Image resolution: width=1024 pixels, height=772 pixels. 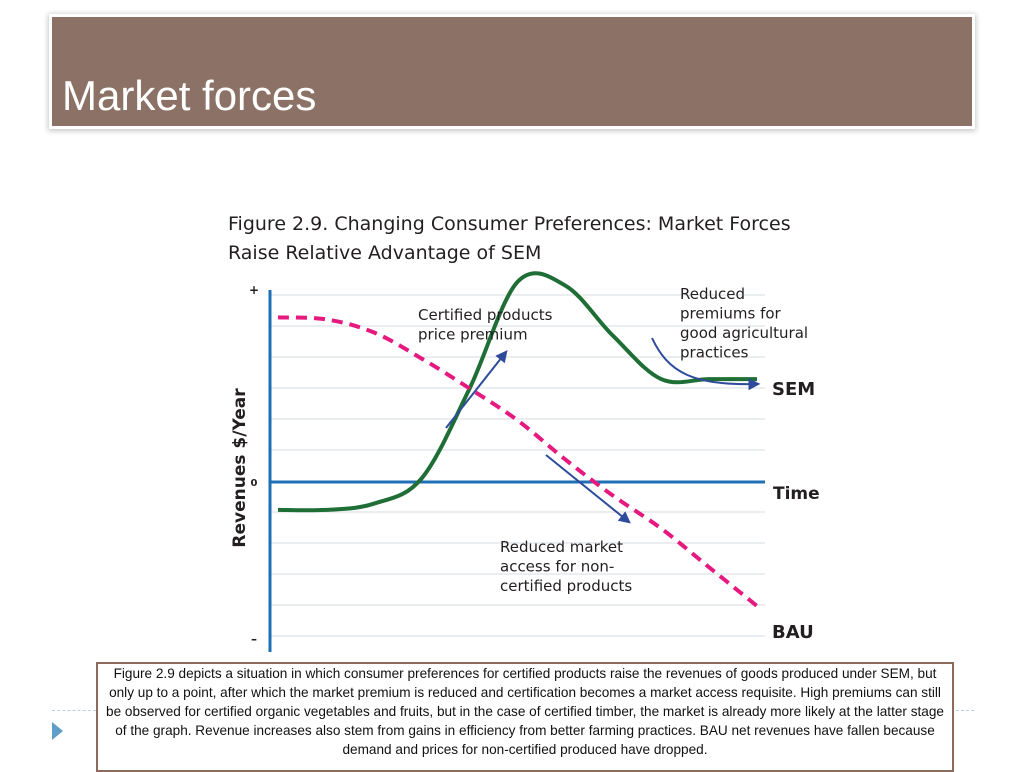 What do you see at coordinates (240, 468) in the screenshot?
I see `y-axis-label: Revenues $/Year` at bounding box center [240, 468].